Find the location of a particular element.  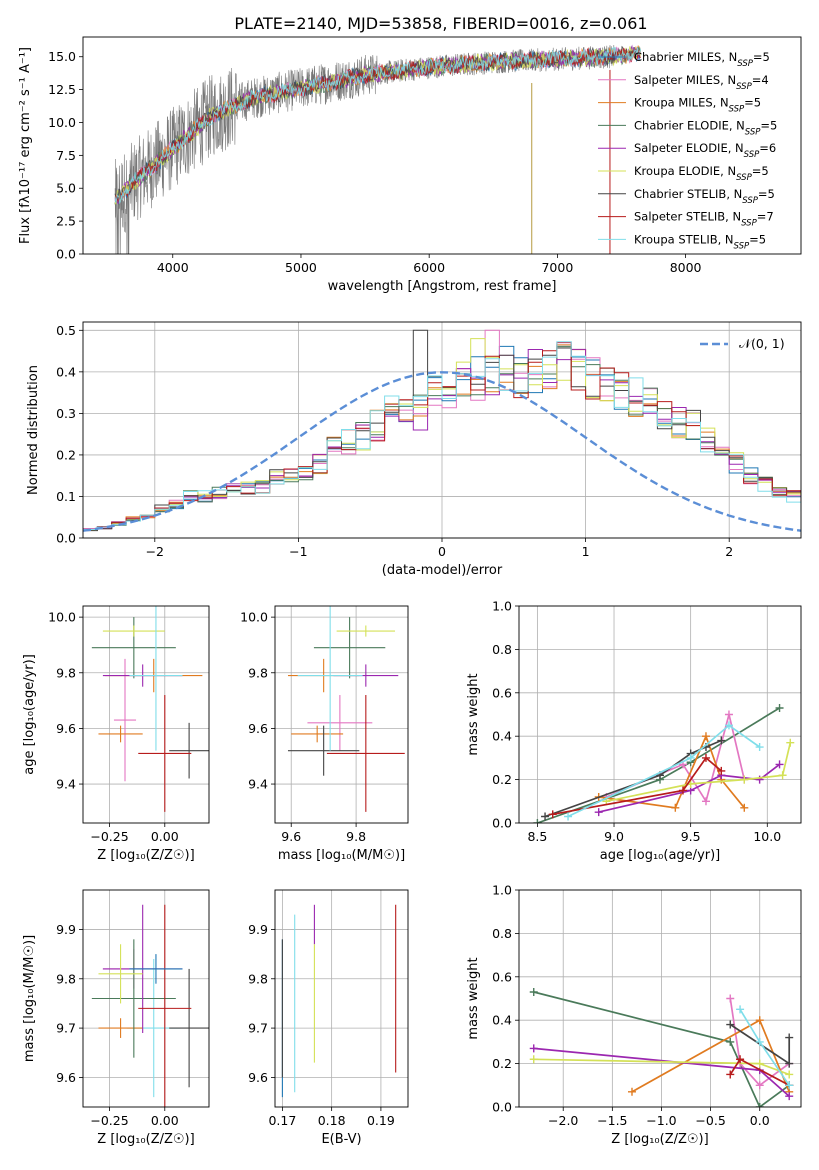

x-tick-label: 4000 is located at coordinates (173, 267).